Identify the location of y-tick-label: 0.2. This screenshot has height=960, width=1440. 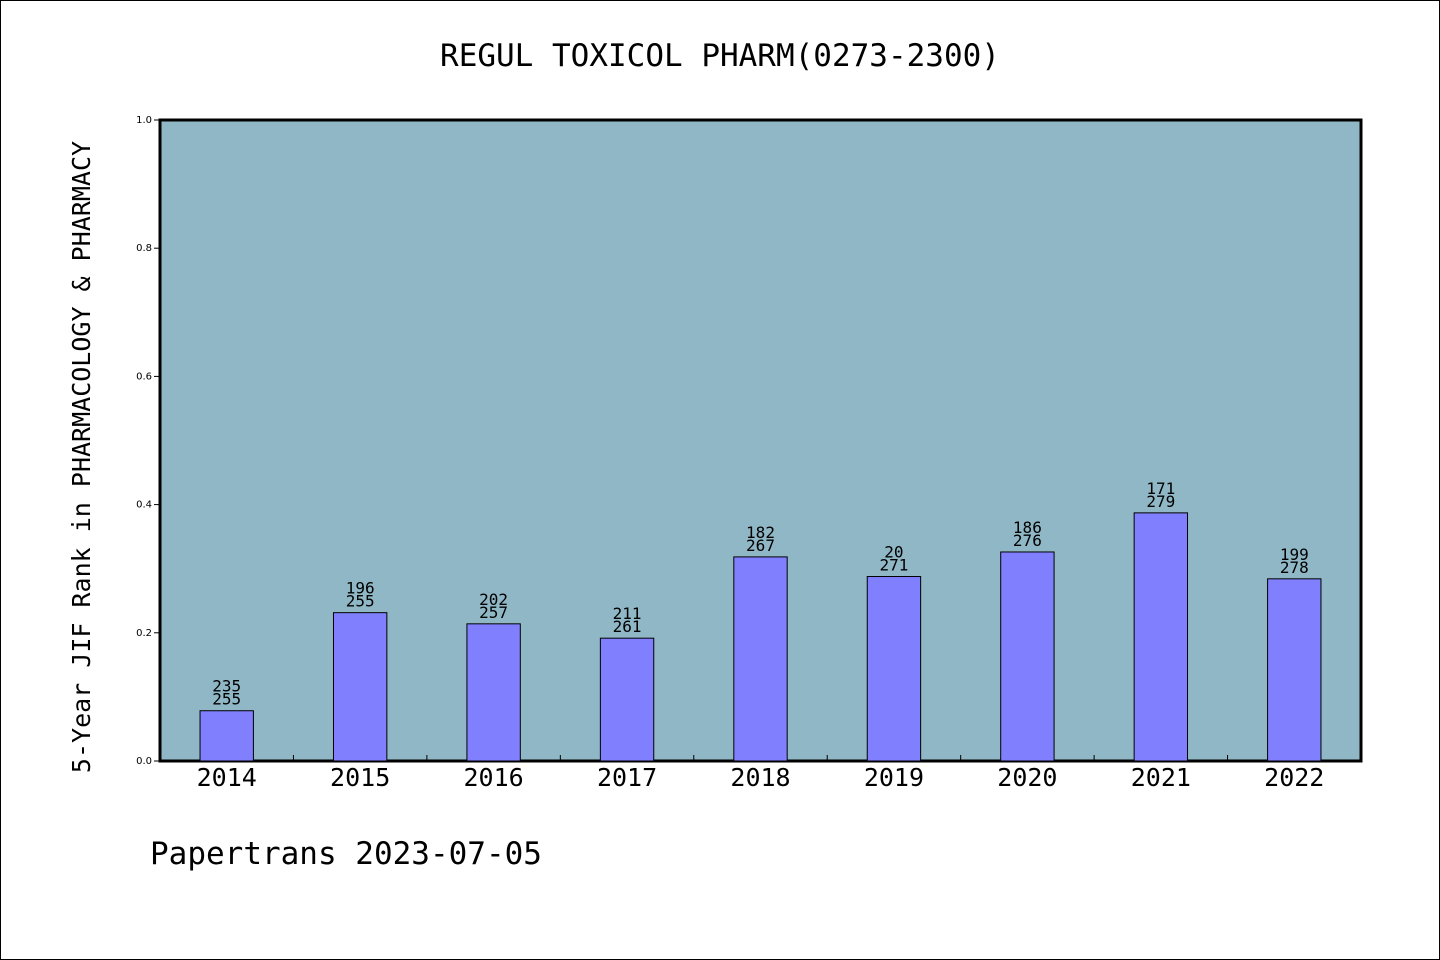
(144, 633).